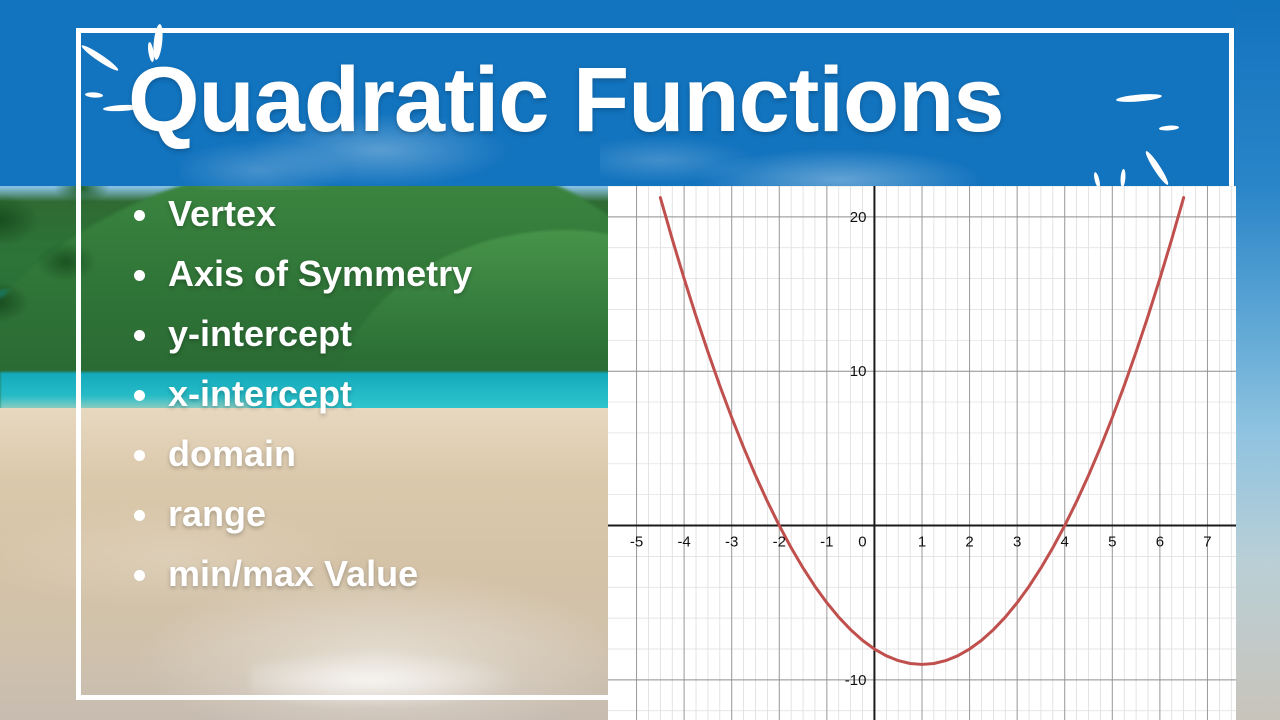  I want to click on list-item: domain, so click(357, 454).